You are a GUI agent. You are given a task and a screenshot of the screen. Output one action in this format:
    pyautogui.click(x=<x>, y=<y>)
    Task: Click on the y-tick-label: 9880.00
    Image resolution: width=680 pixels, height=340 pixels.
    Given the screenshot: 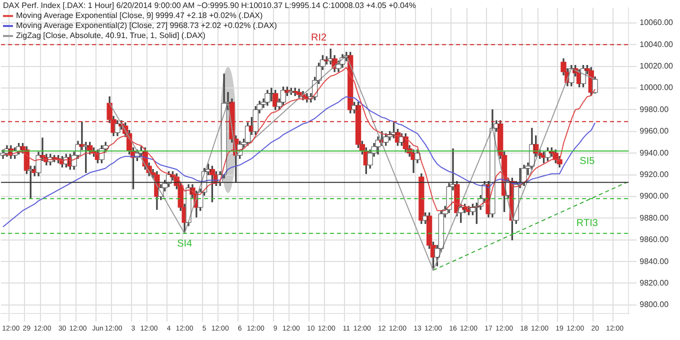 What is the action you would take?
    pyautogui.click(x=655, y=217)
    